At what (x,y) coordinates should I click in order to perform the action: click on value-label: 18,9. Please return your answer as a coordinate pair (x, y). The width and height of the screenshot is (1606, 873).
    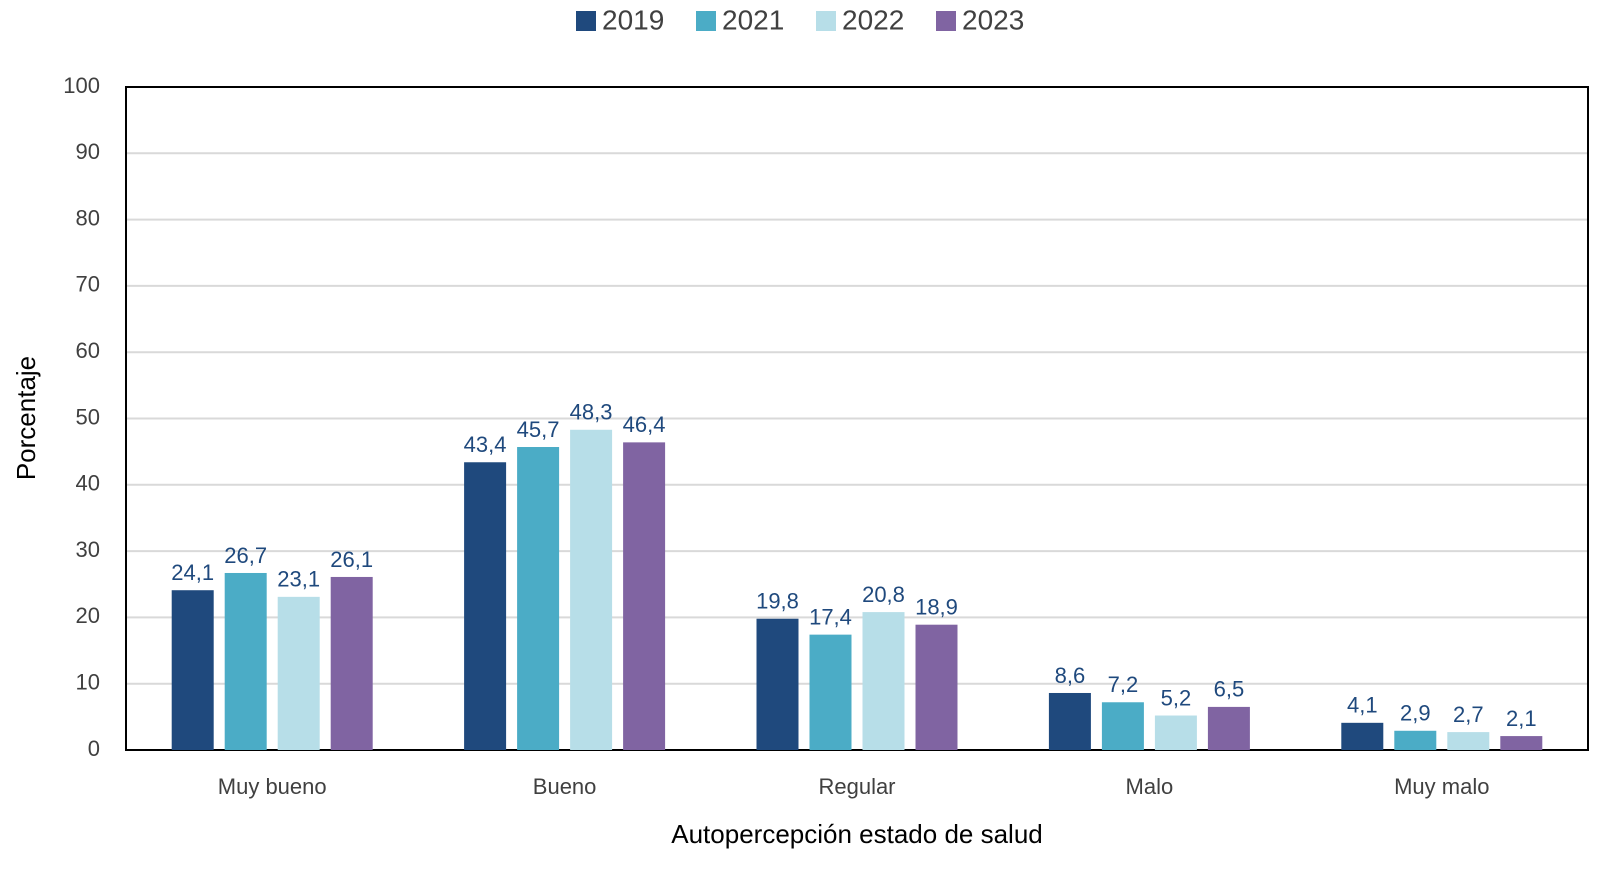
    Looking at the image, I should click on (936, 607).